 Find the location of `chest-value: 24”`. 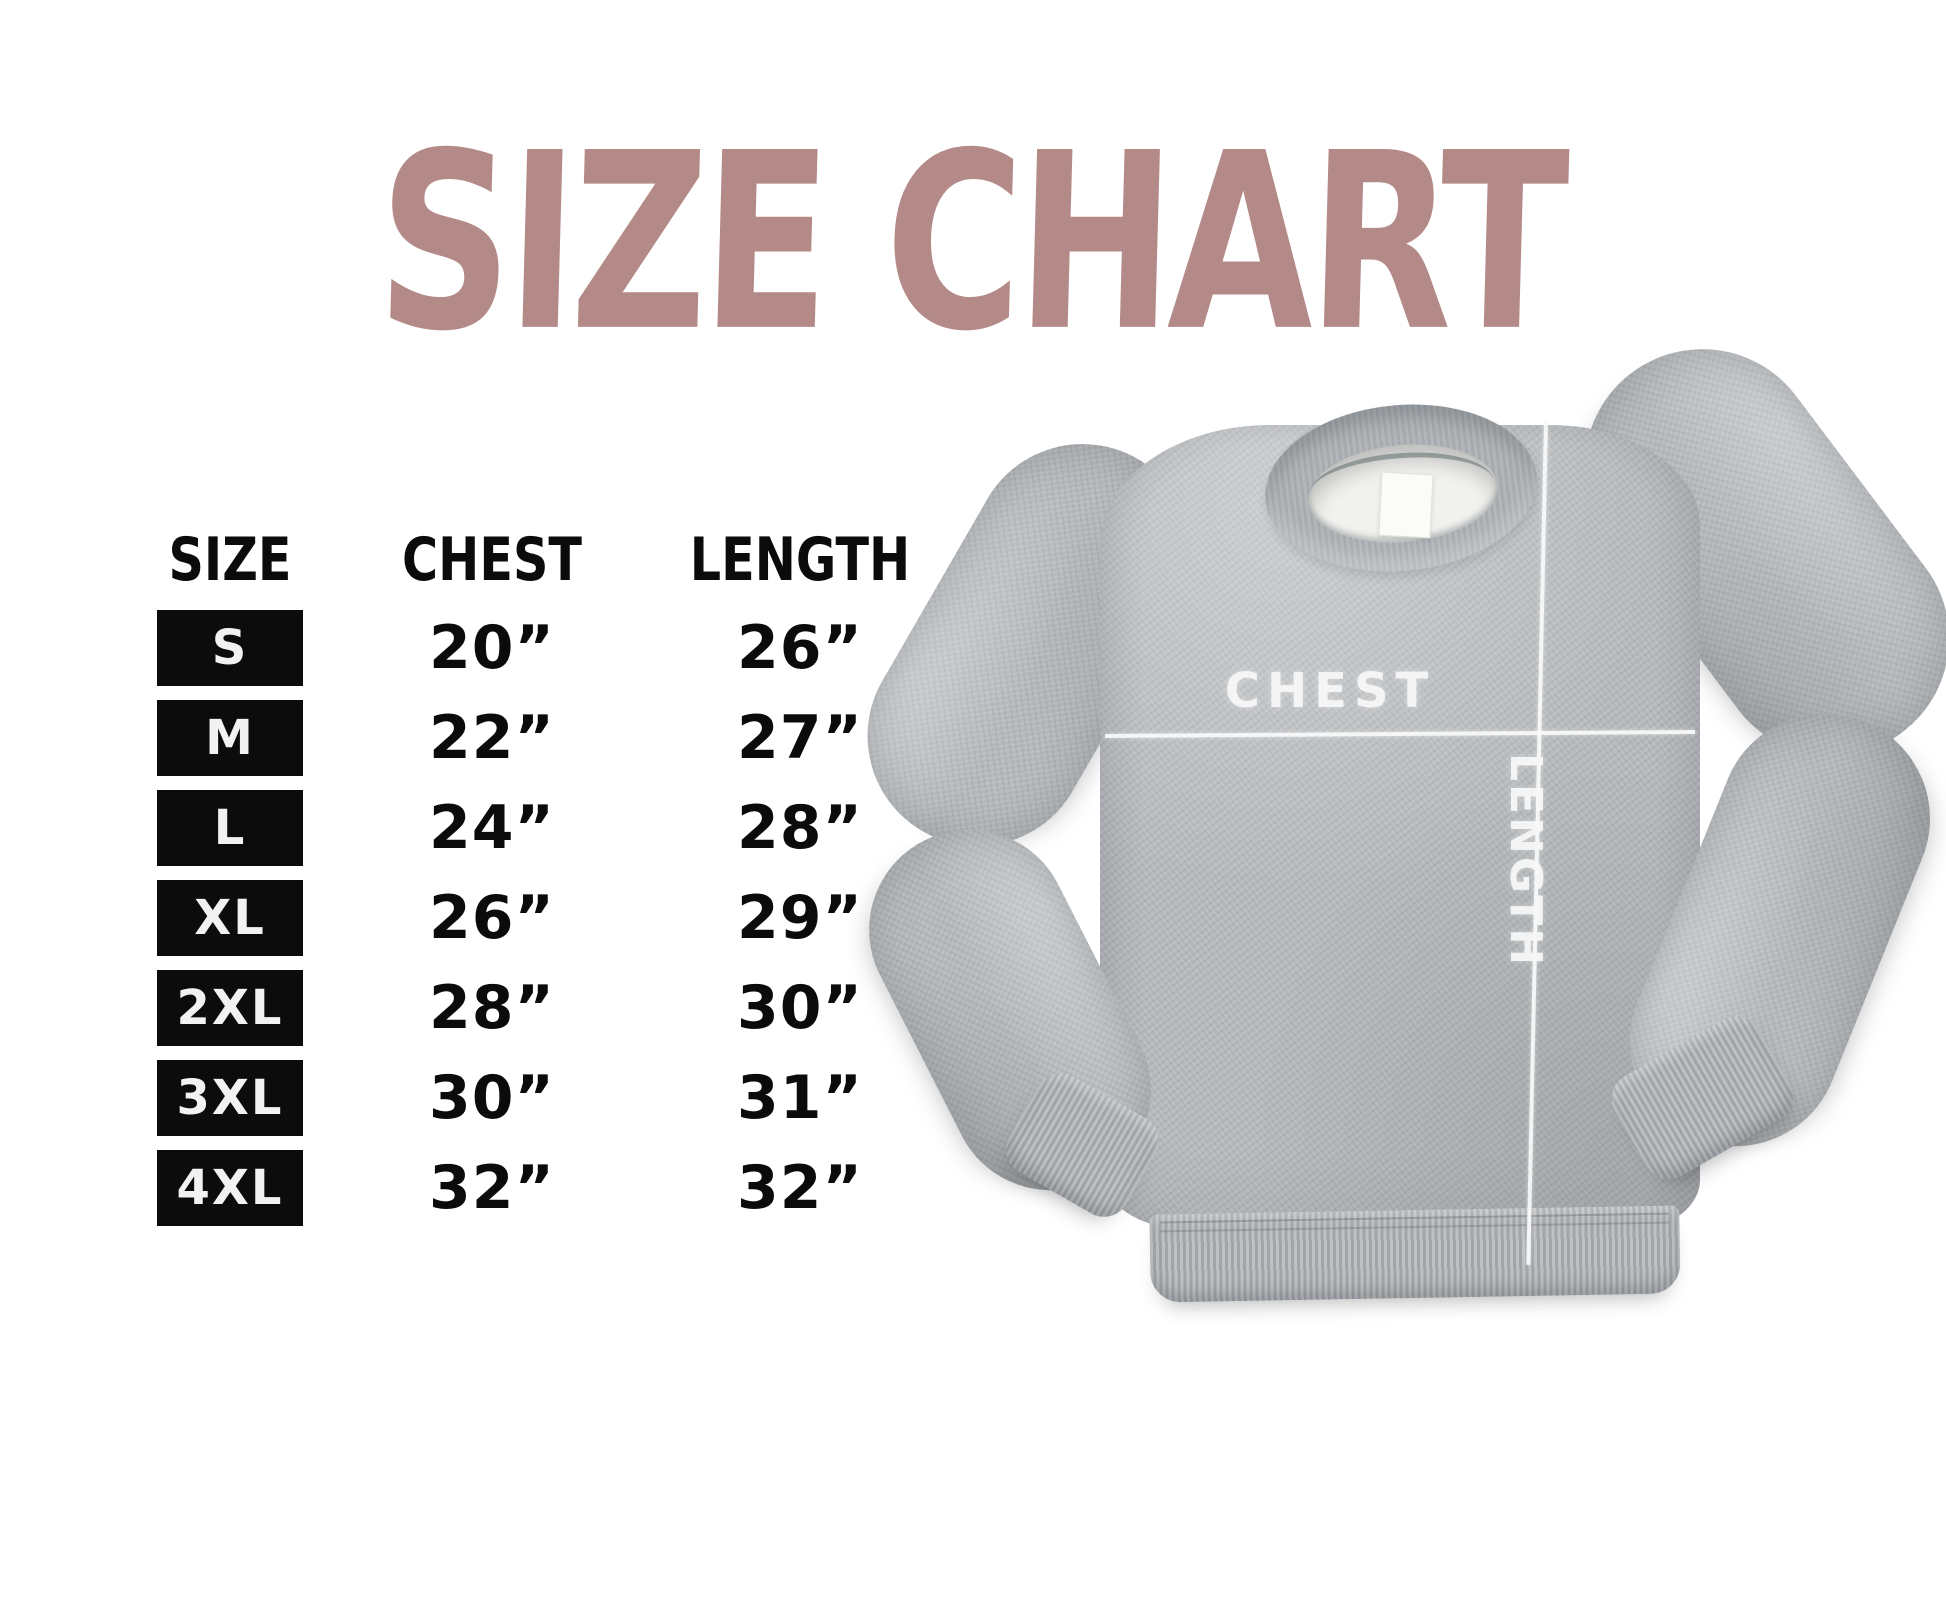

chest-value: 24” is located at coordinates (492, 828).